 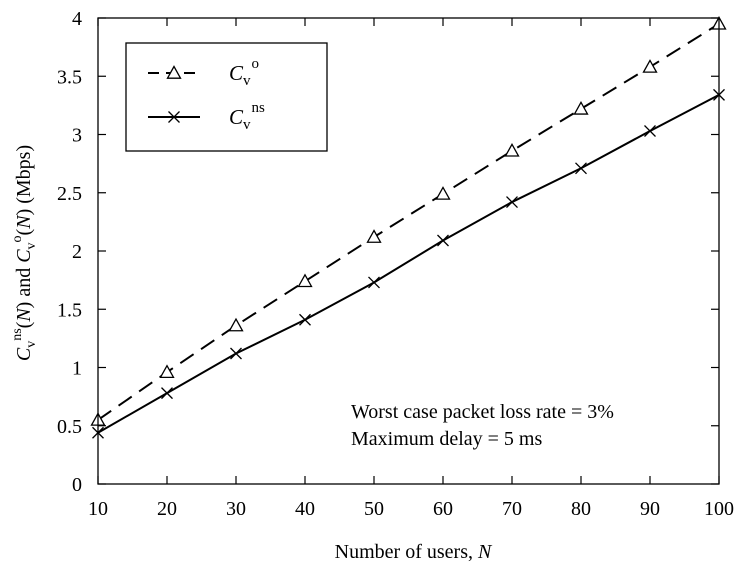 What do you see at coordinates (77, 252) in the screenshot?
I see `y-tick-label: 2` at bounding box center [77, 252].